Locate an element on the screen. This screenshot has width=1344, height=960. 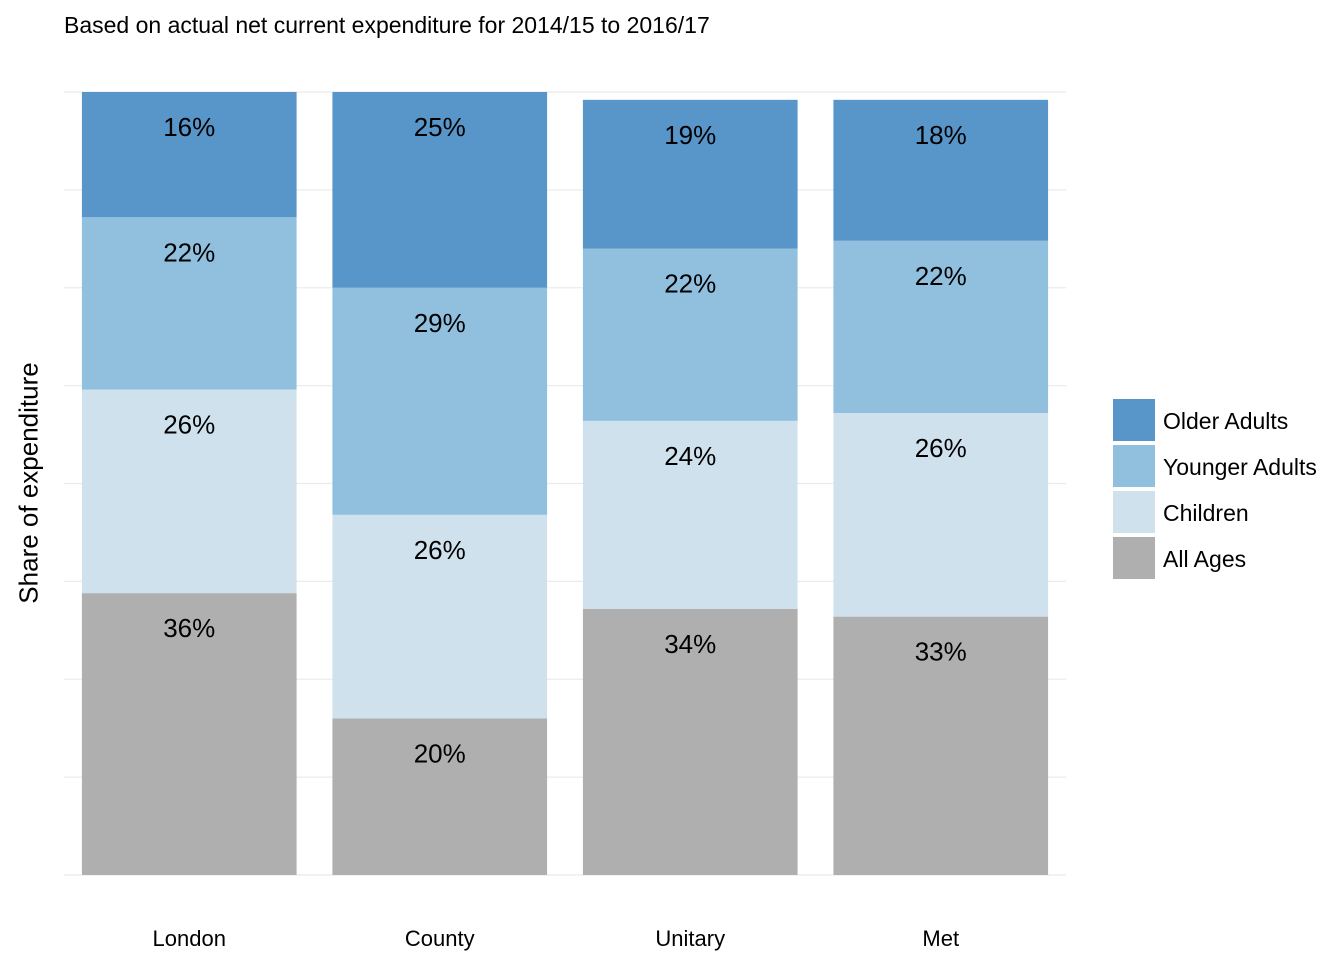
data-label: 29% is located at coordinates (440, 323).